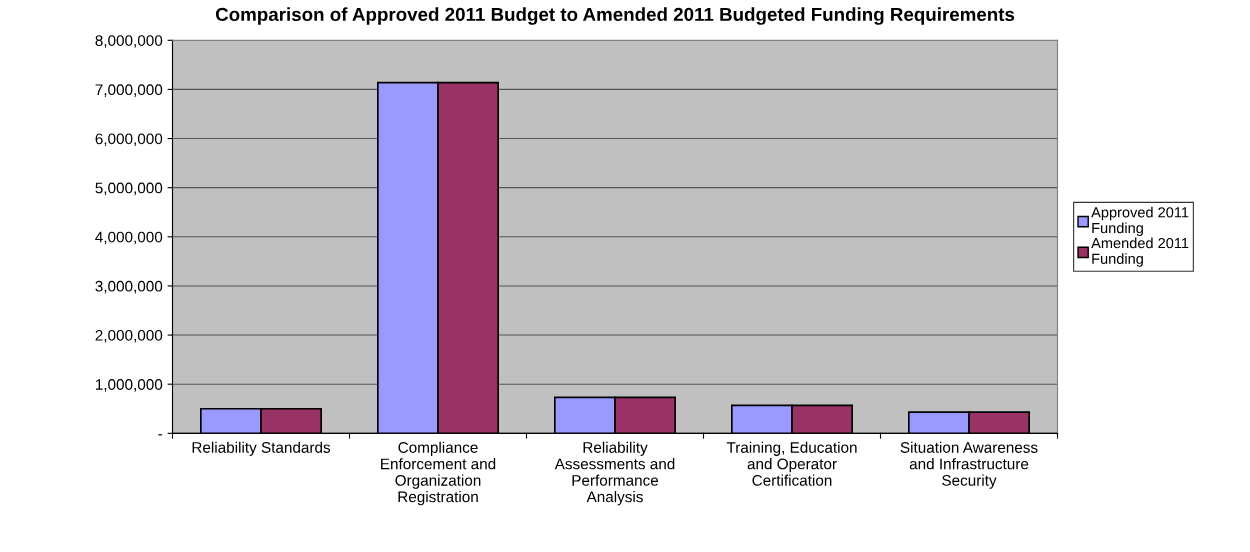 The width and height of the screenshot is (1250, 552). What do you see at coordinates (129, 140) in the screenshot?
I see `y-tick-label: 6,000,000` at bounding box center [129, 140].